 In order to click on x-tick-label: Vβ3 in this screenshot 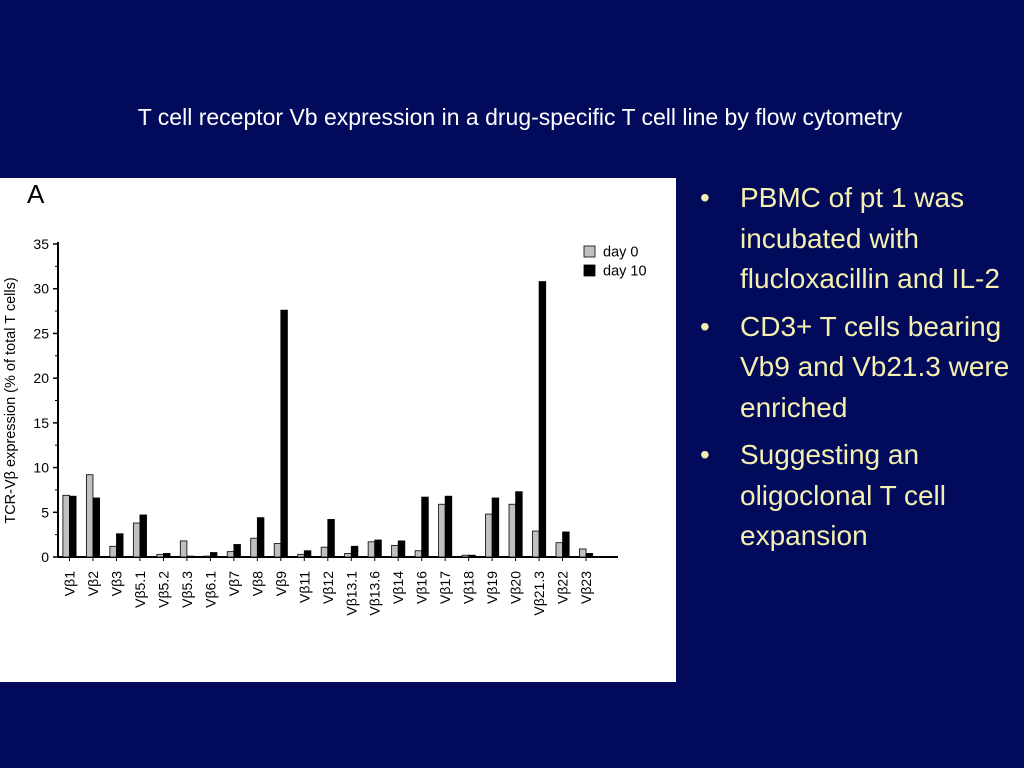, I will do `click(116, 583)`.